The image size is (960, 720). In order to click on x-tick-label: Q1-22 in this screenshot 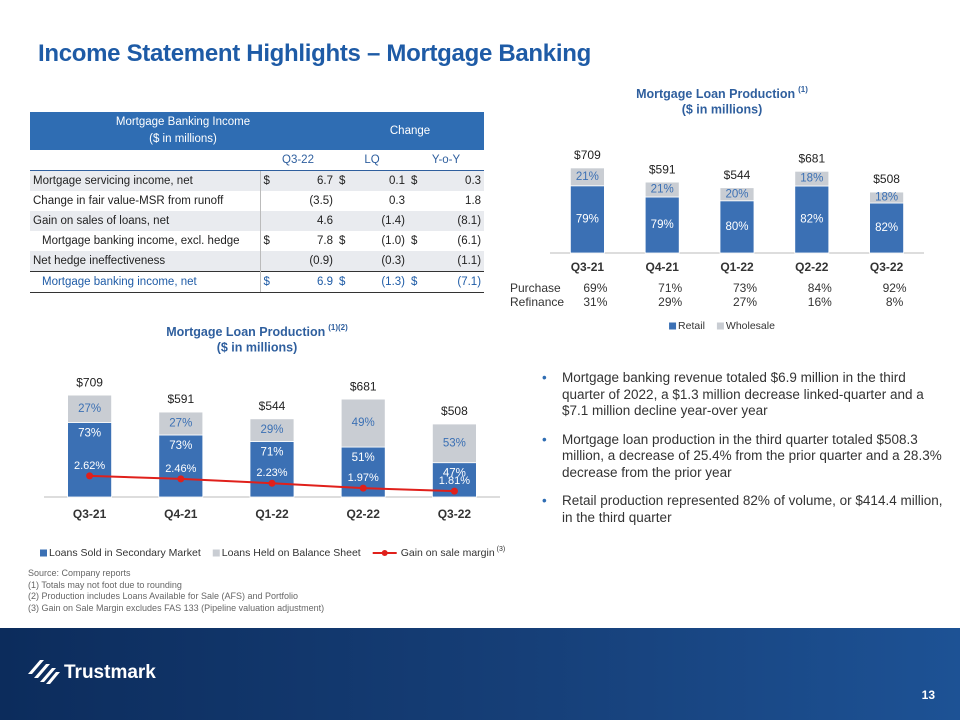, I will do `click(272, 514)`.